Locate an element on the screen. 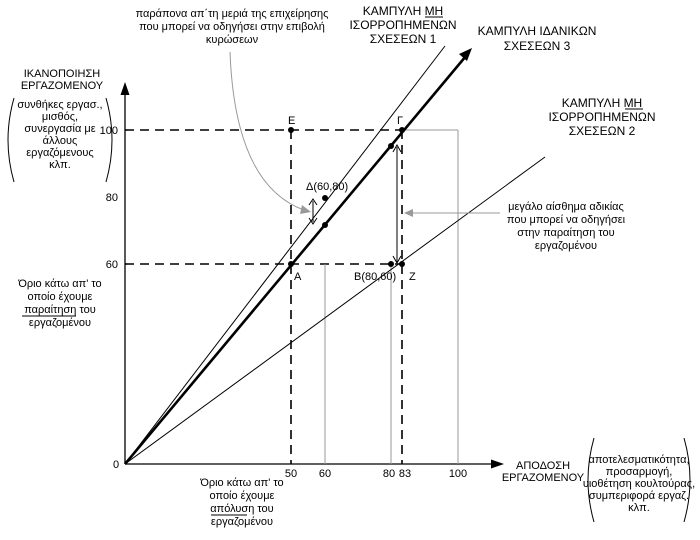 The image size is (700, 540). svg-text: ΙΚΑΝΟΠΟΙΗΣΗ is located at coordinates (62, 74).